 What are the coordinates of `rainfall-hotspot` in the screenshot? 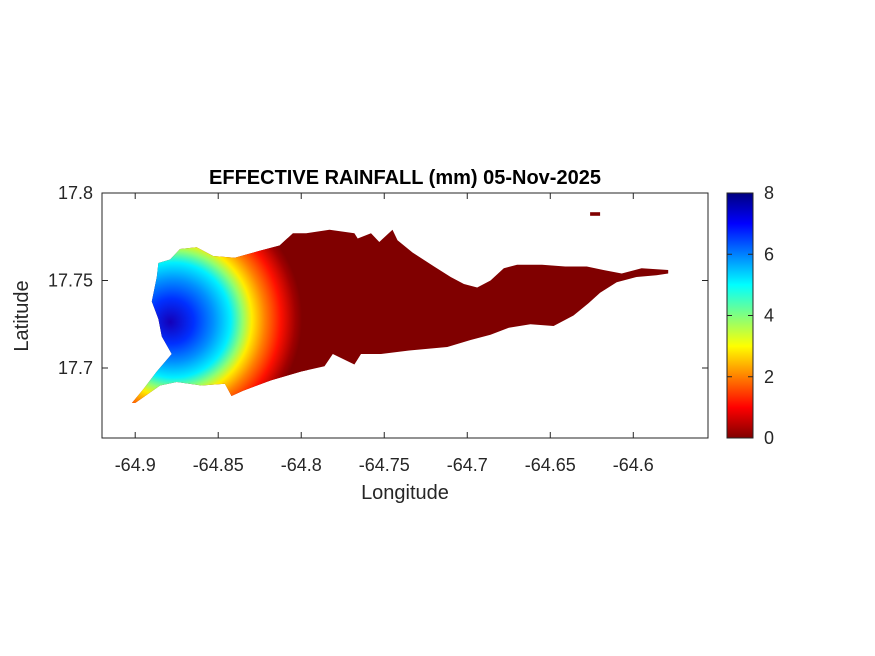 It's located at (225, 316).